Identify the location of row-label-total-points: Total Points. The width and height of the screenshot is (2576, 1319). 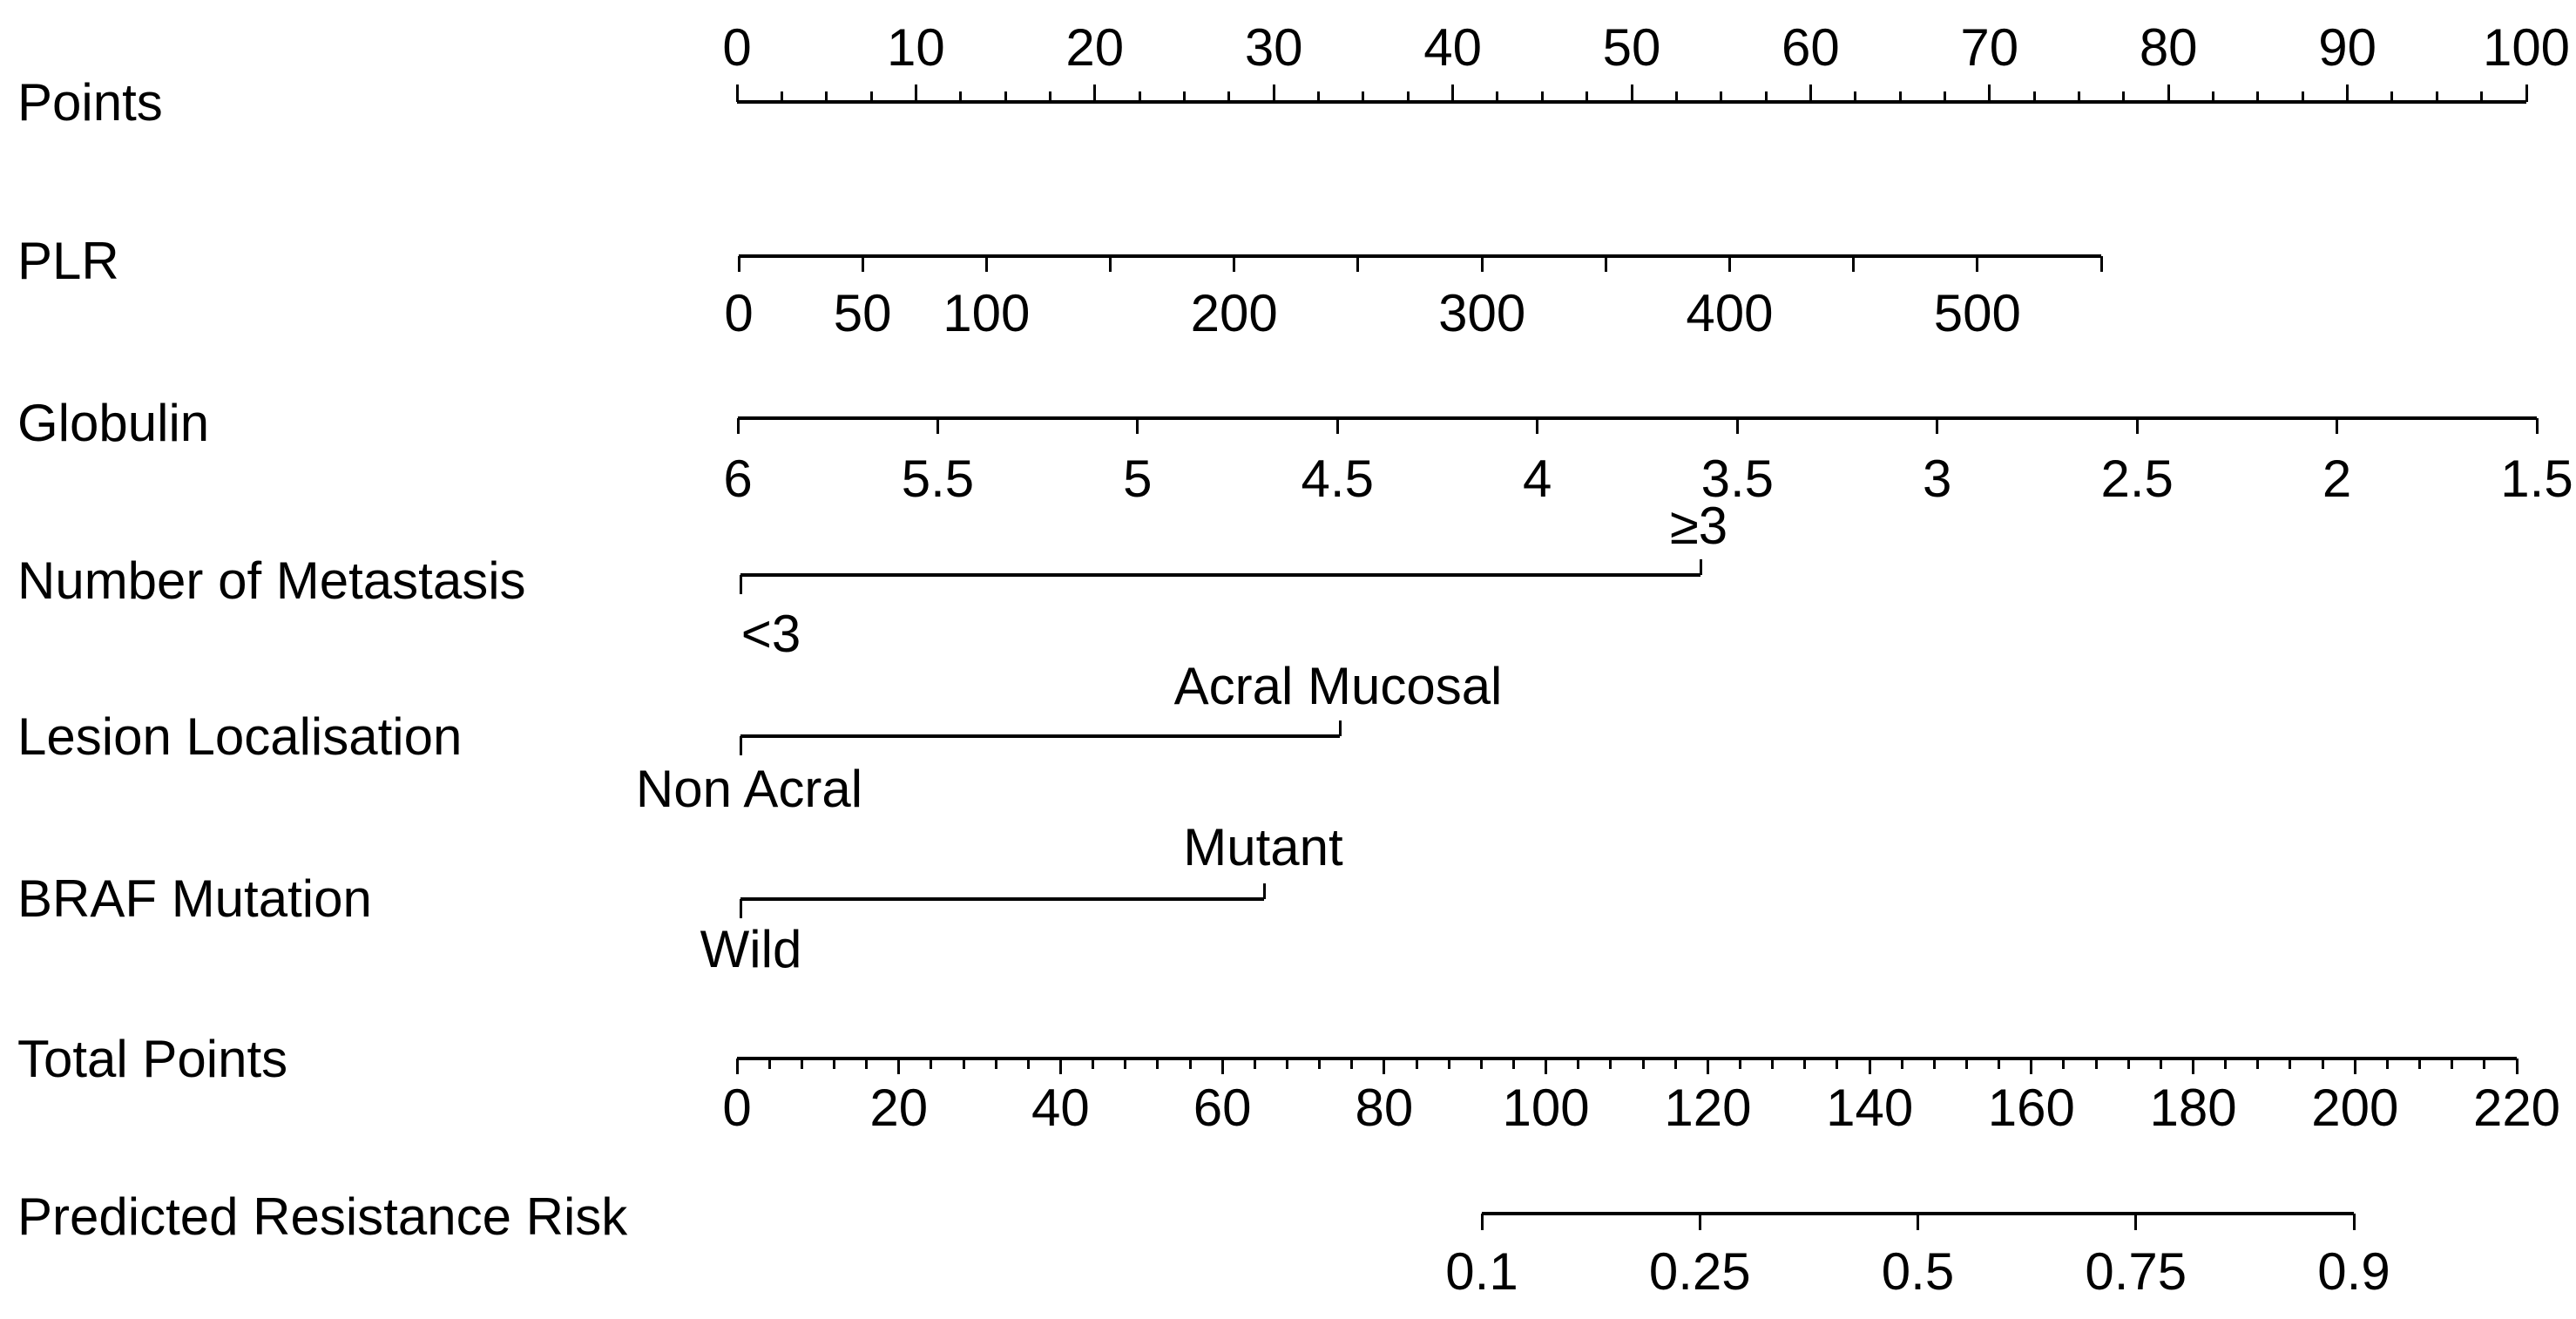
(152, 1059).